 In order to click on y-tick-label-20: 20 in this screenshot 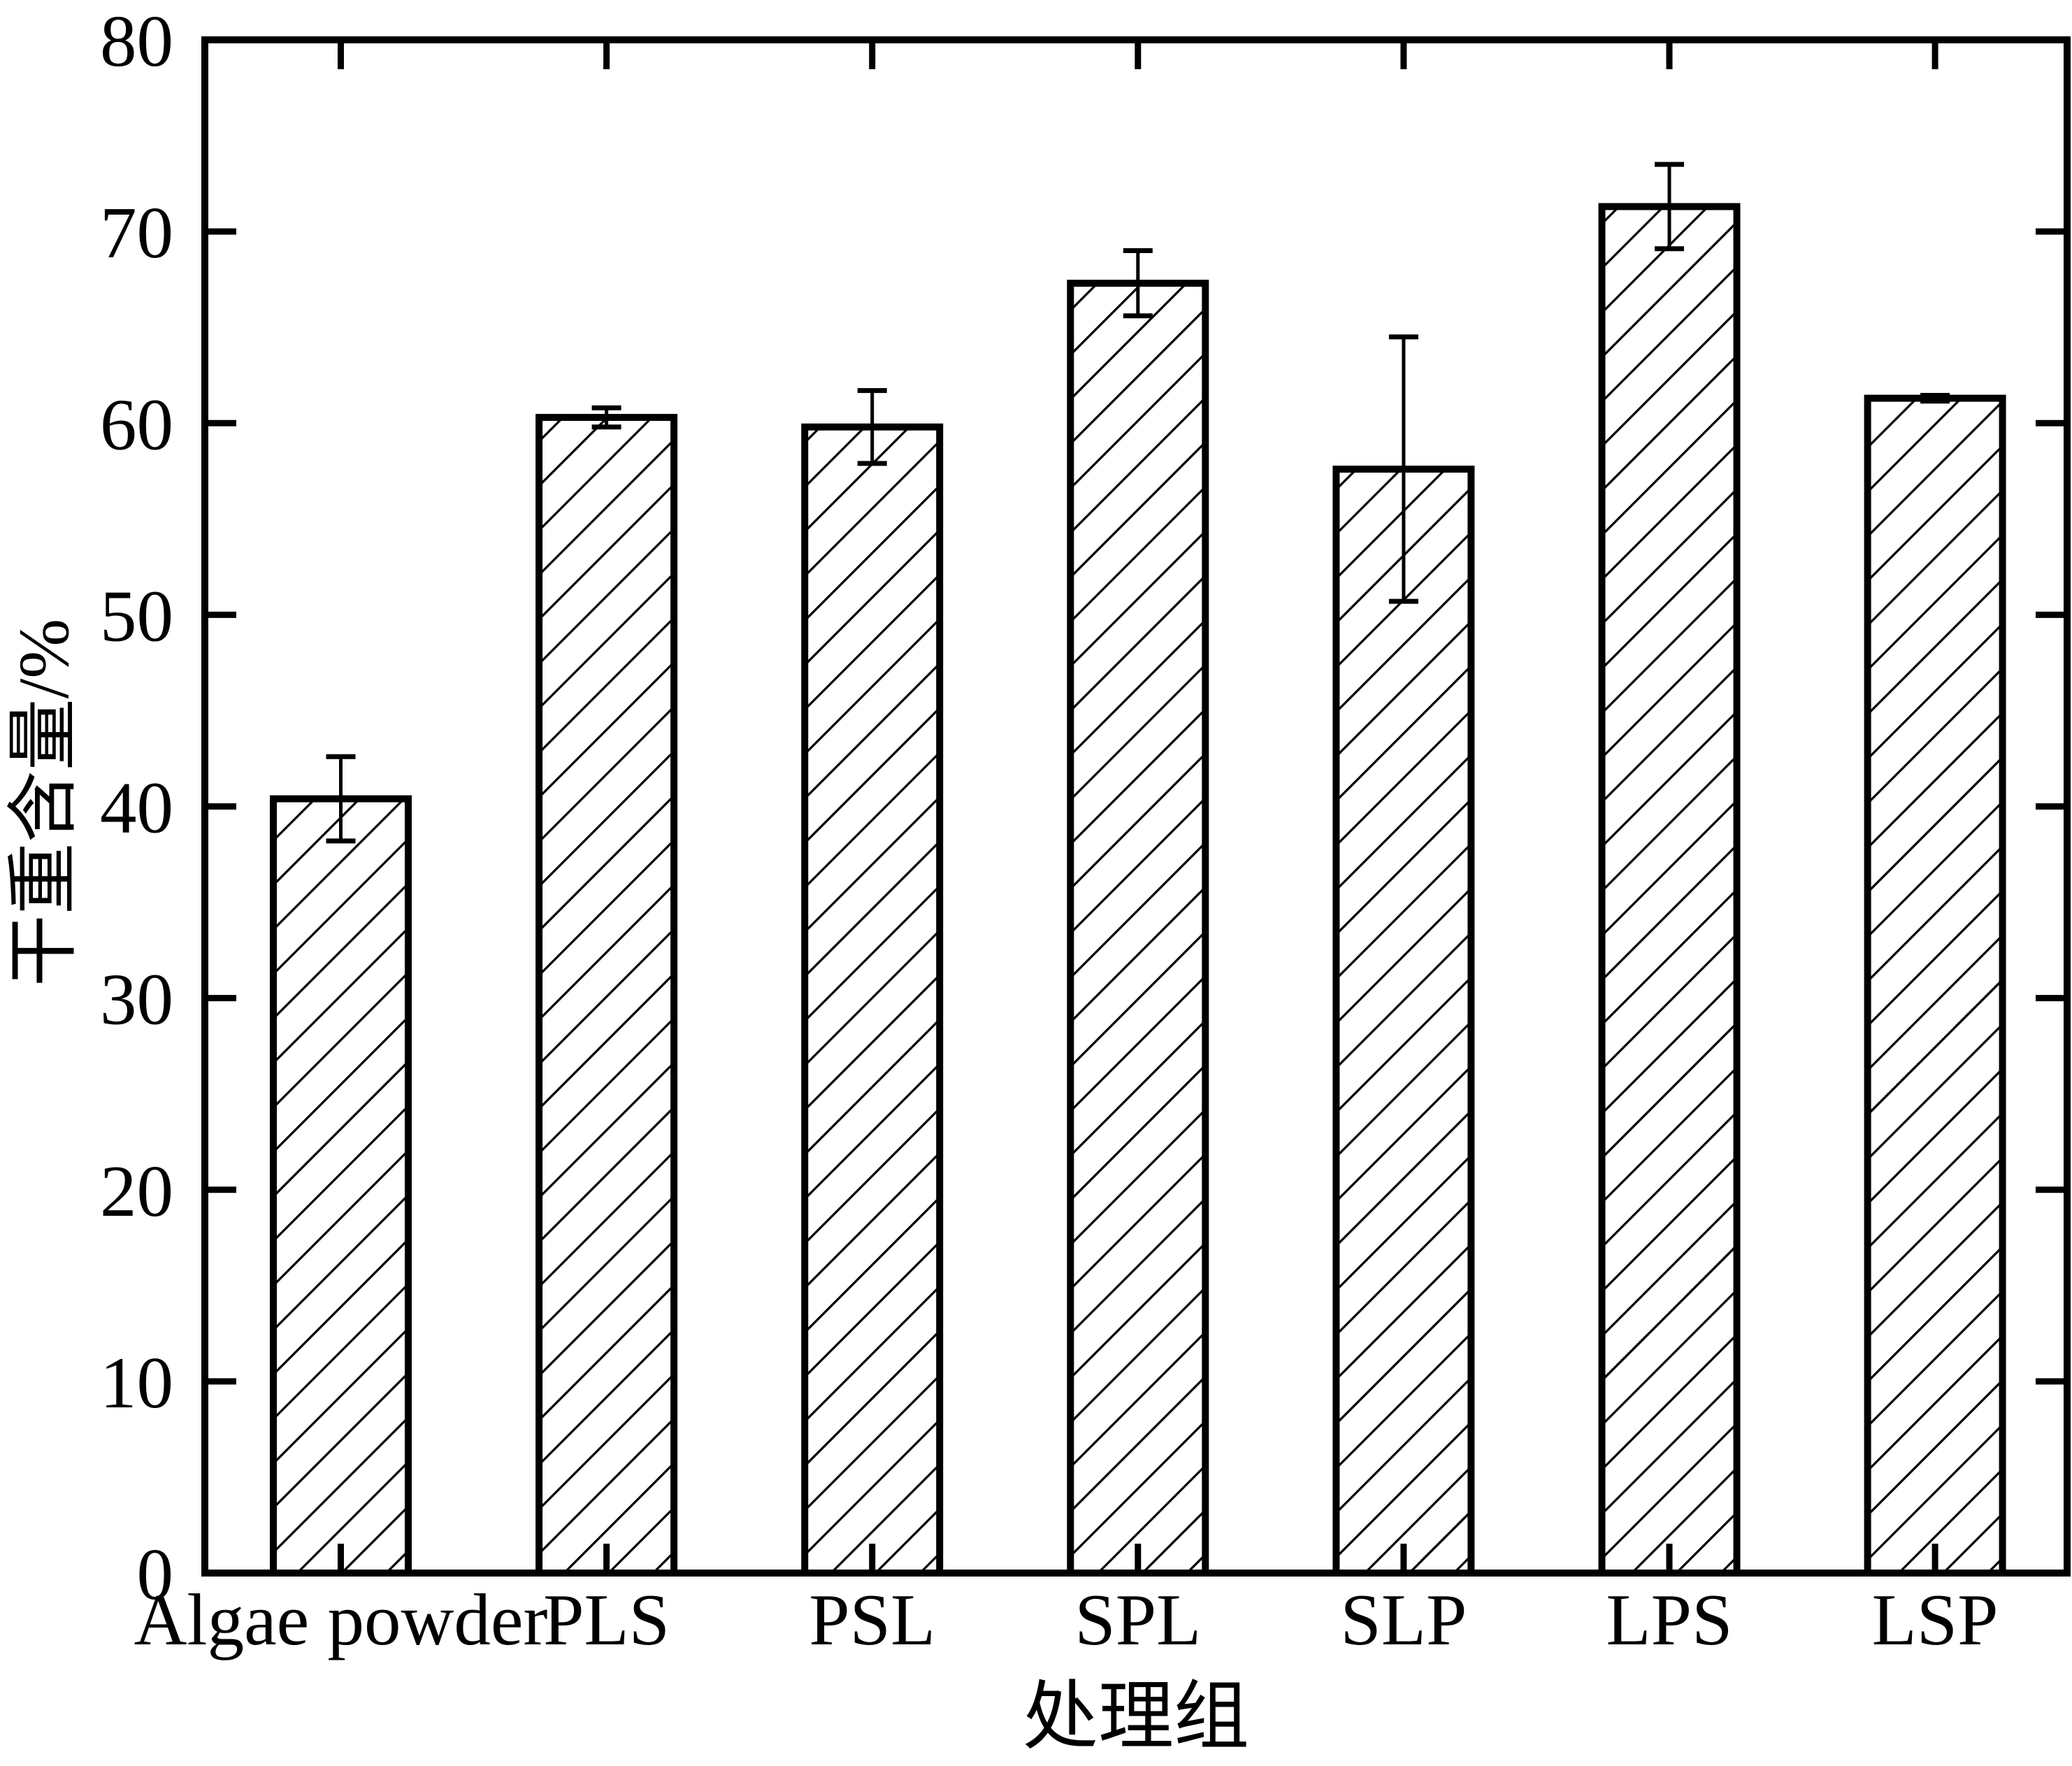, I will do `click(136, 1191)`.